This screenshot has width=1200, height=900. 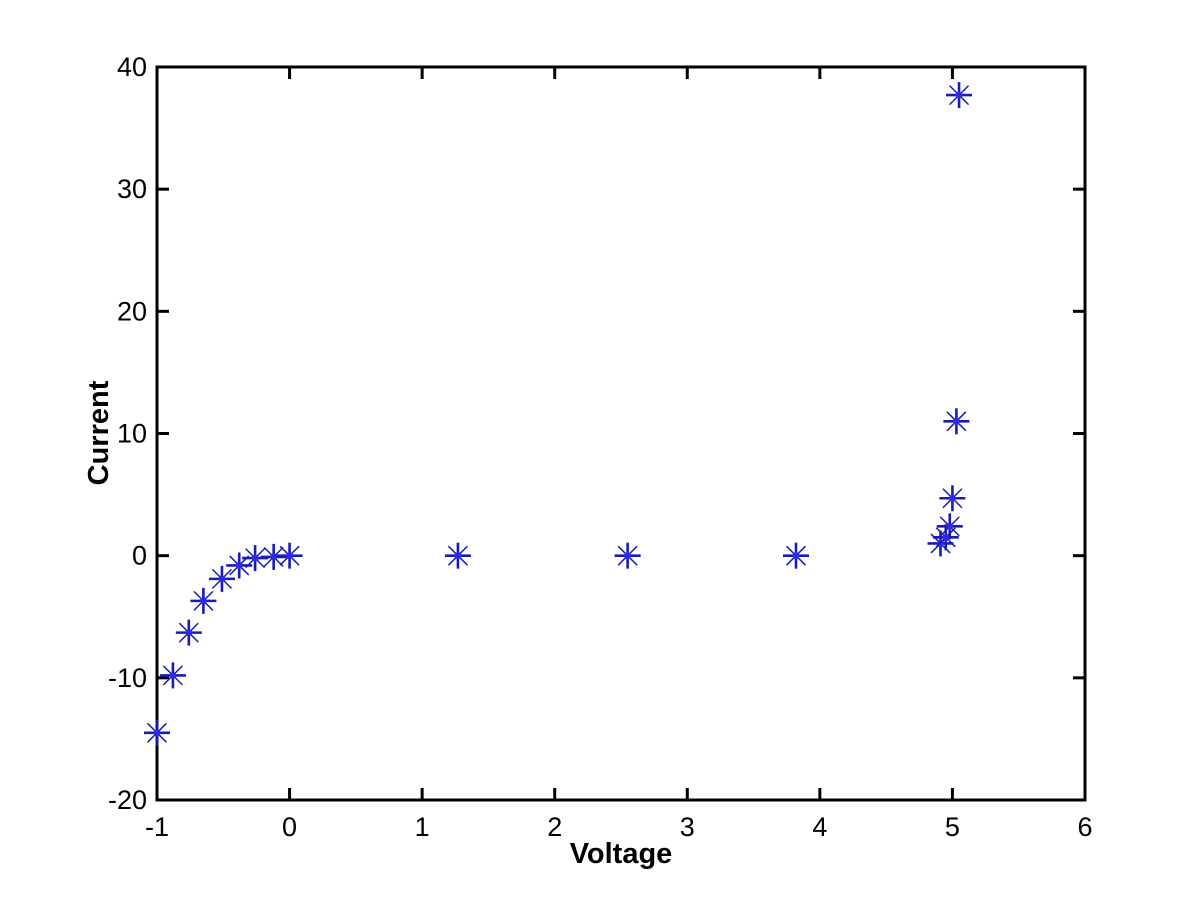 I want to click on x-tick-label: 1, so click(x=422, y=827).